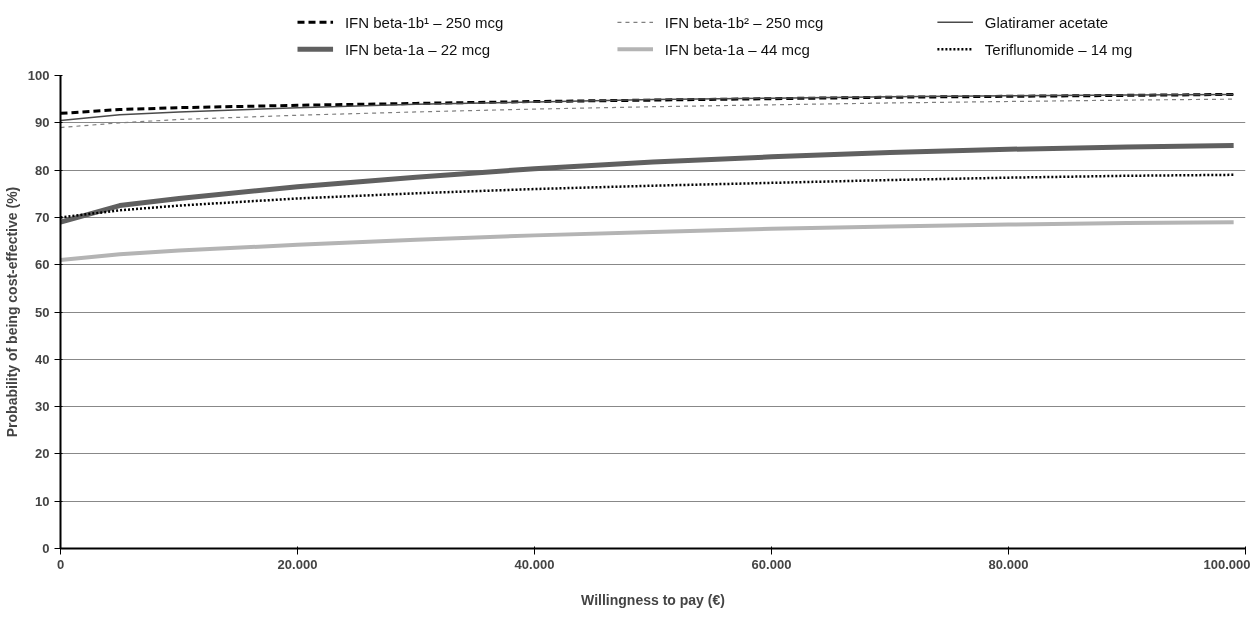 Image resolution: width=1257 pixels, height=628 pixels. Describe the element at coordinates (737, 49) in the screenshot. I see `legend-label: IFN beta-1a – 44 mcg` at that location.